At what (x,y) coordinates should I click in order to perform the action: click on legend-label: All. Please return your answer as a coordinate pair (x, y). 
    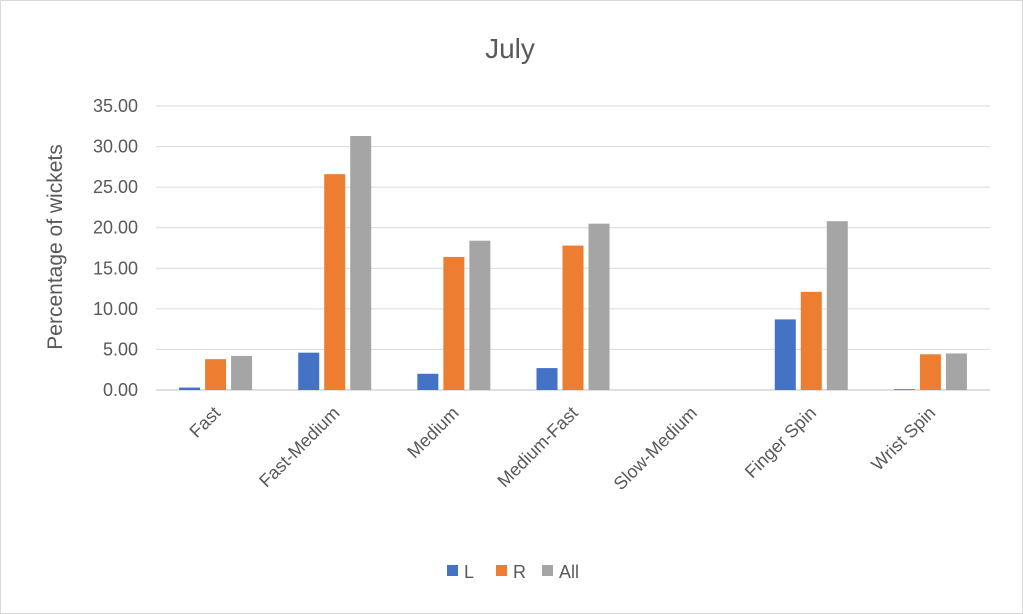
    Looking at the image, I should click on (569, 572).